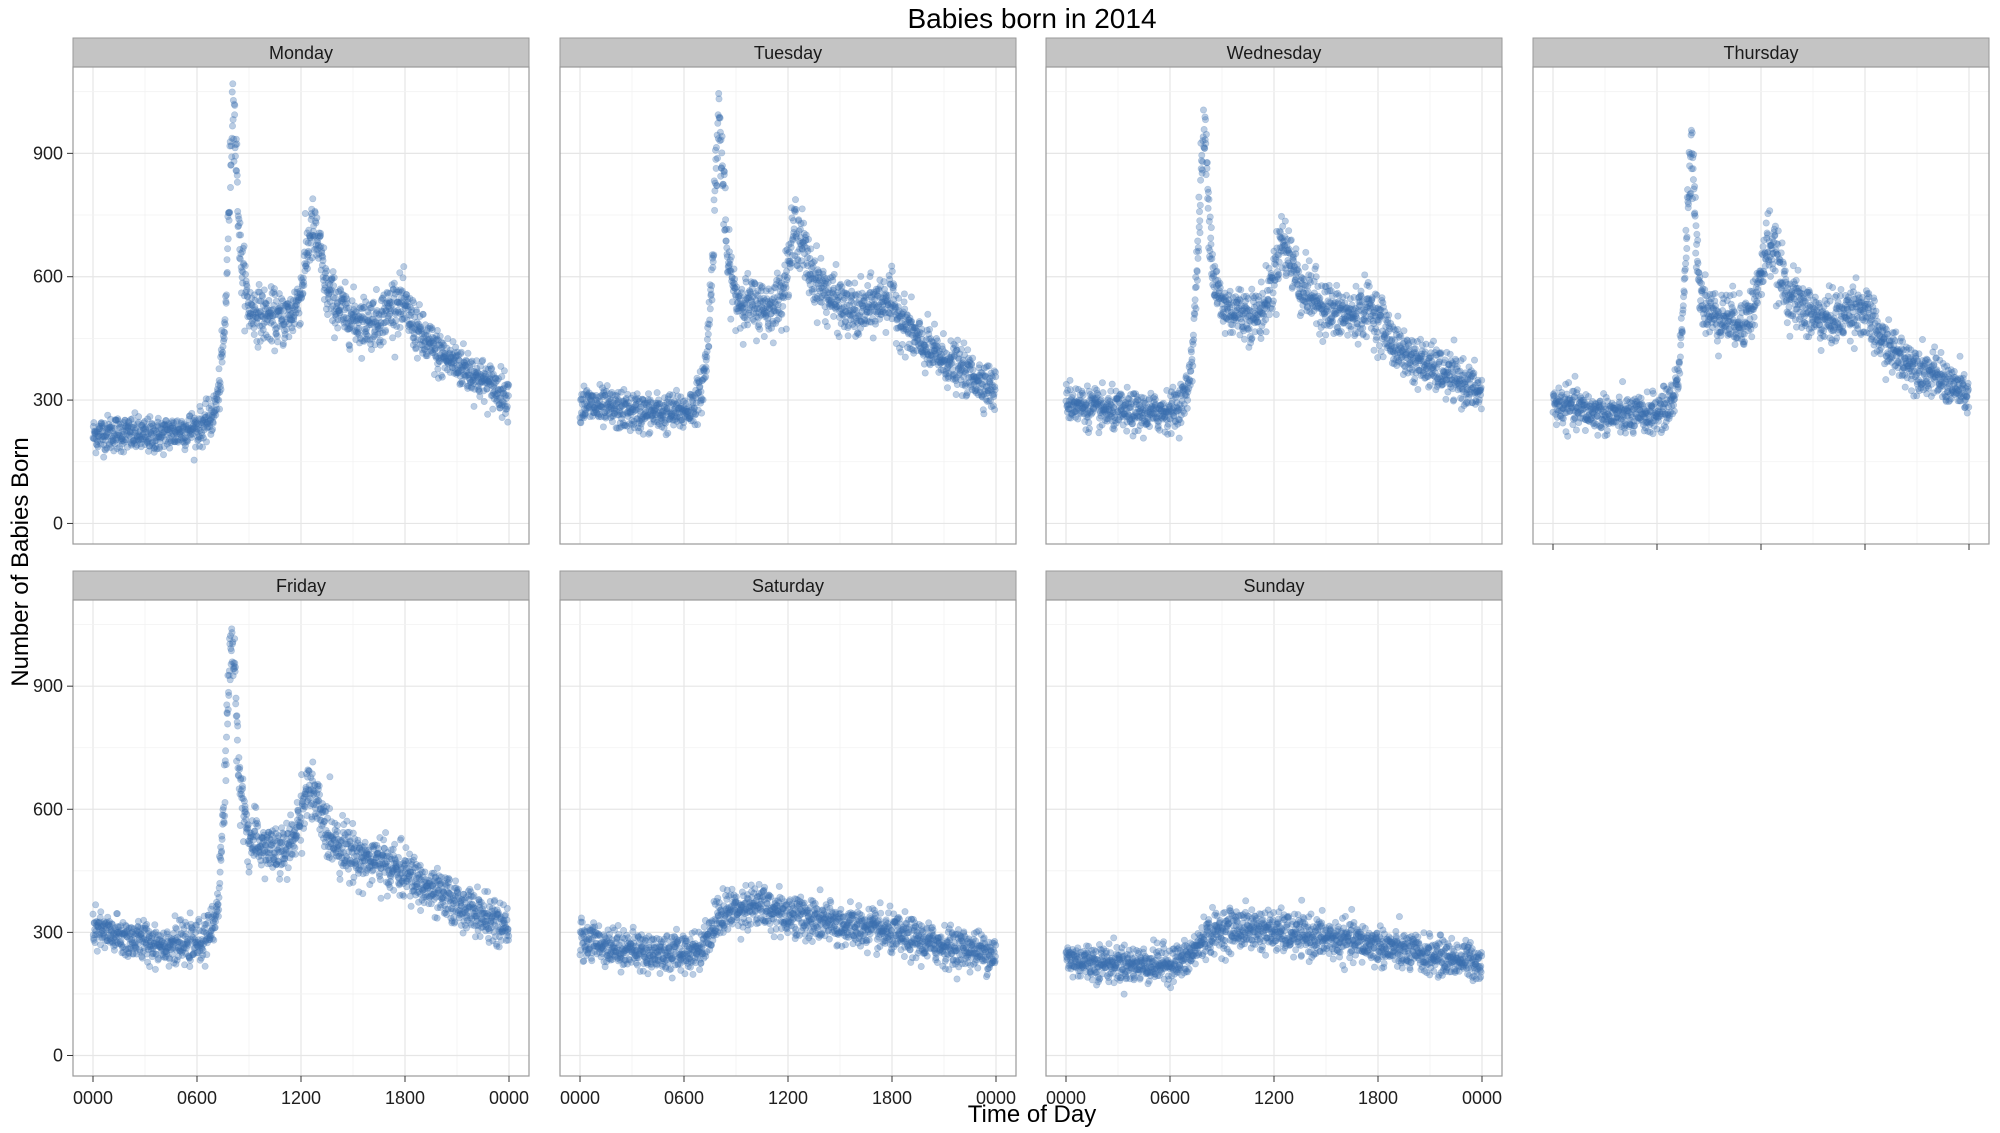 The image size is (2000, 1133). What do you see at coordinates (58, 523) in the screenshot?
I see `y-tick-label: 0` at bounding box center [58, 523].